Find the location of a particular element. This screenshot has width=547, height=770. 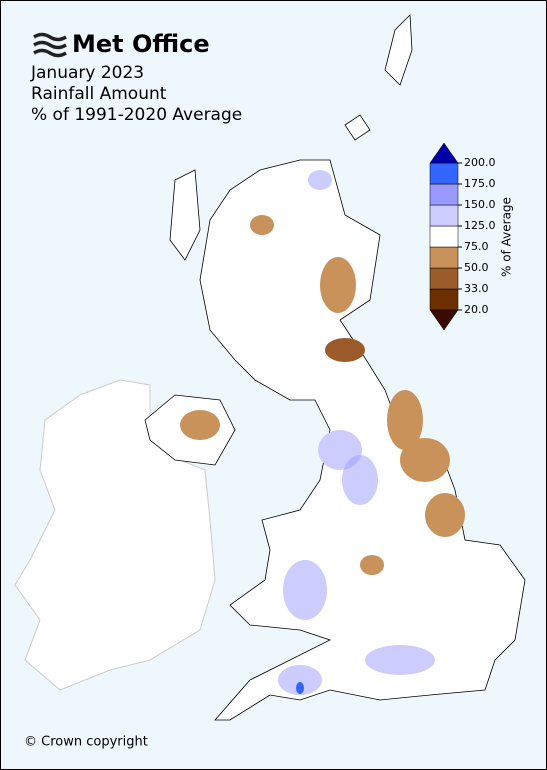

logo-text: Met Office is located at coordinates (141, 44).